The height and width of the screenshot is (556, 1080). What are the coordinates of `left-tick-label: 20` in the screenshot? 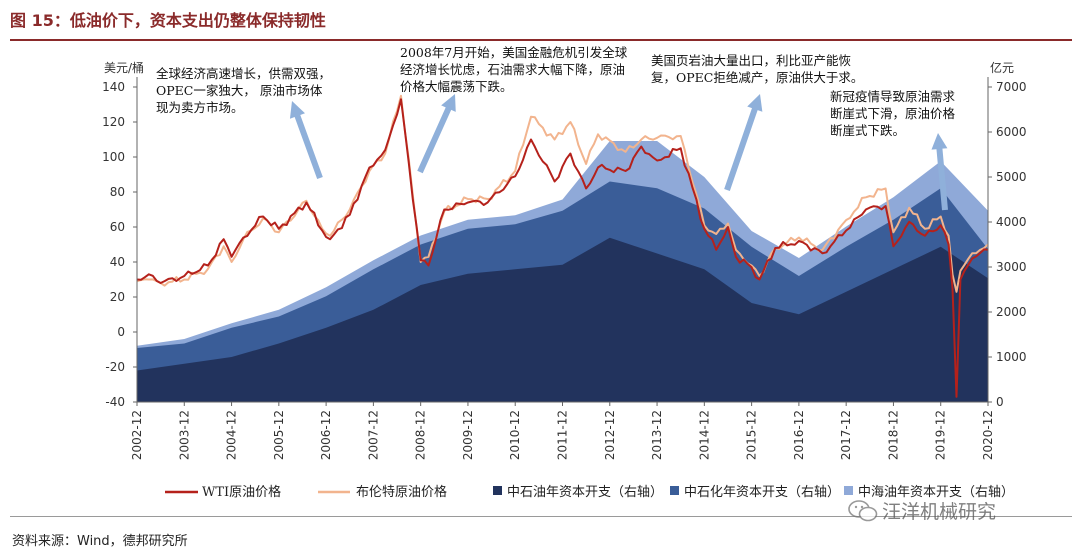 It's located at (117, 297).